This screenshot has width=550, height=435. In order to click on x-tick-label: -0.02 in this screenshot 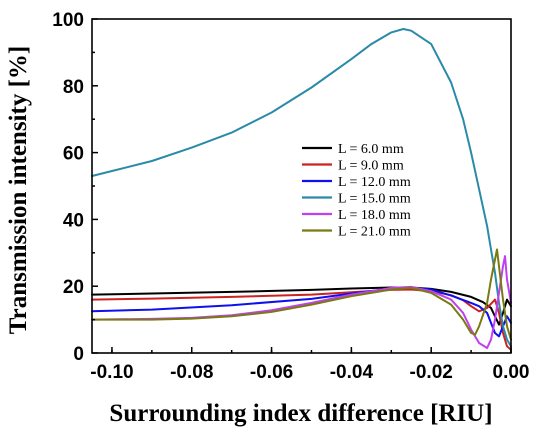, I will do `click(431, 372)`.